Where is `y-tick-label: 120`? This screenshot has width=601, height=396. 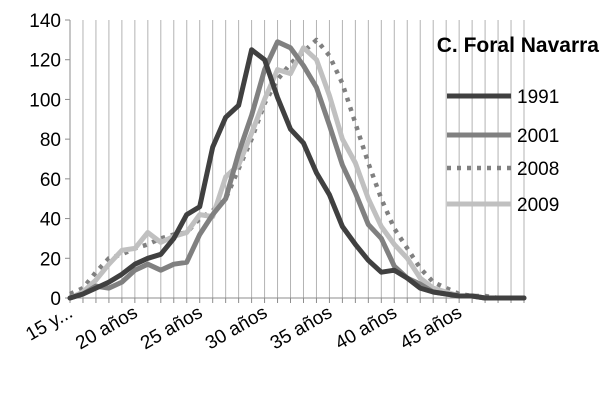 y-tick-label: 120 is located at coordinates (45, 61).